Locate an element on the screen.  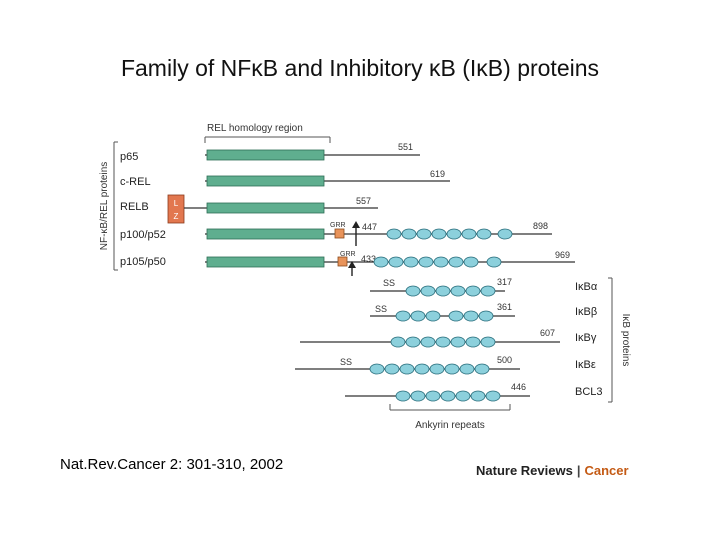
ikb-row-epsilon: SS 500 IκBε is located at coordinates (445, 365).